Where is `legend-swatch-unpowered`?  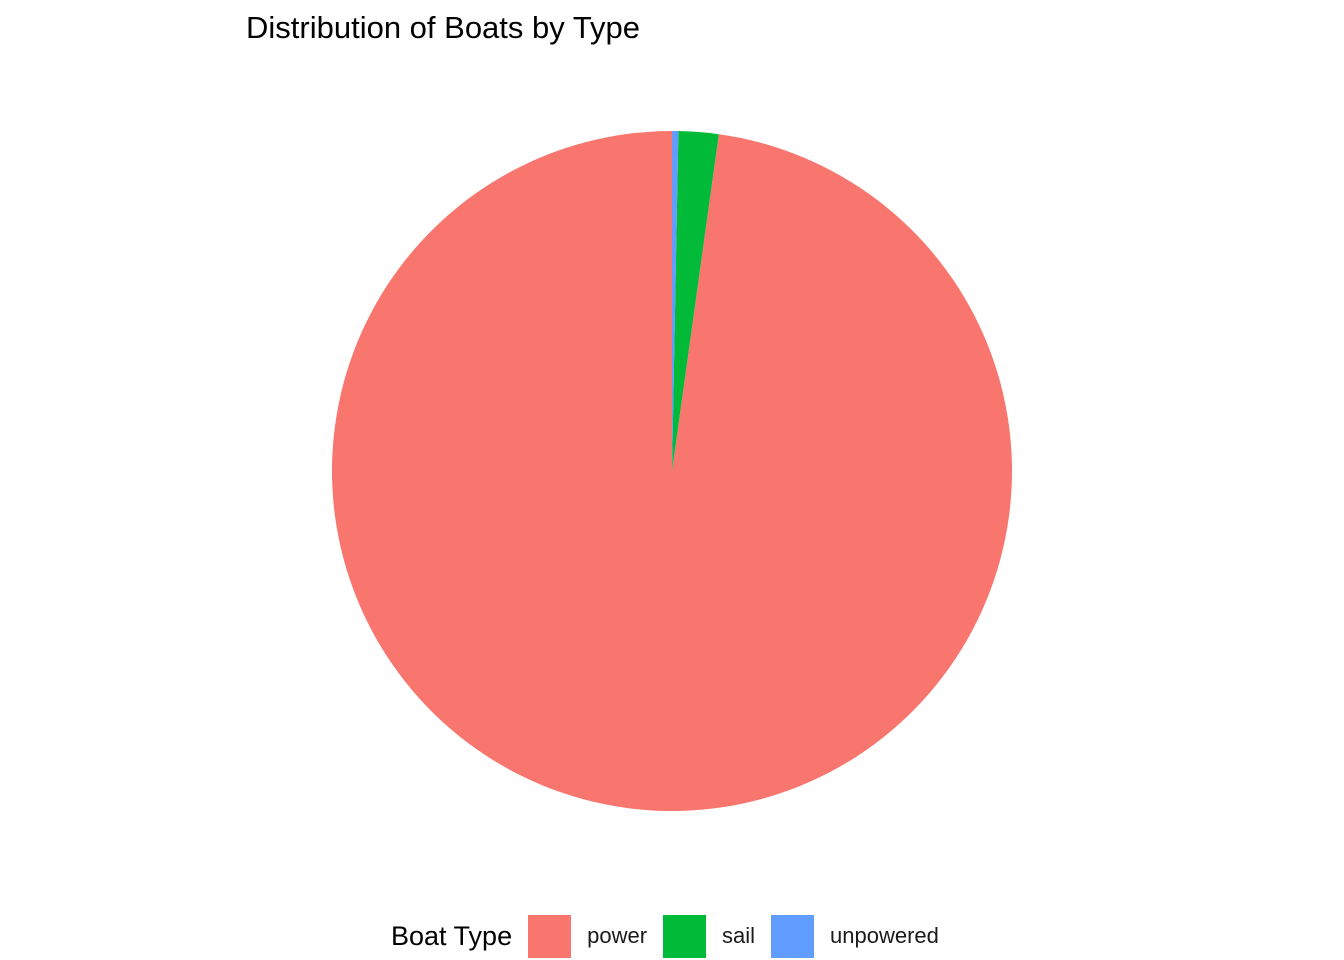 legend-swatch-unpowered is located at coordinates (793, 936).